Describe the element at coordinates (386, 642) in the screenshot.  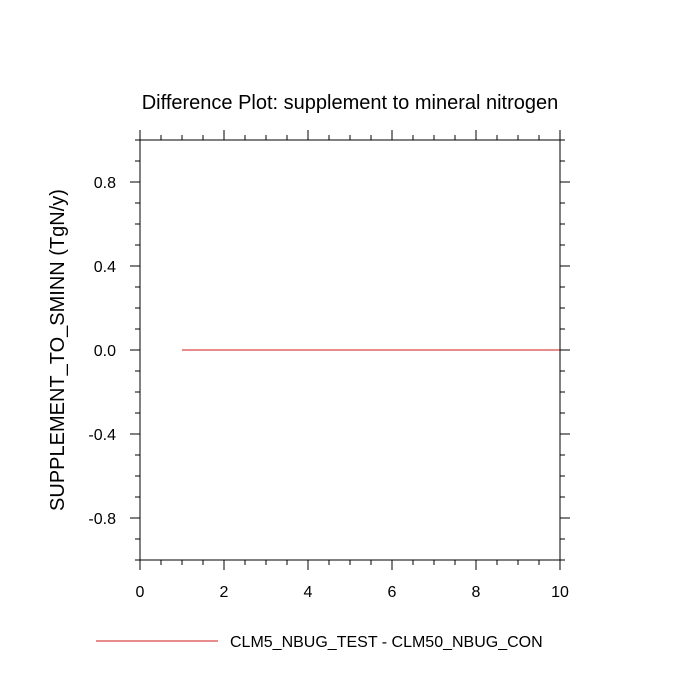
I see `legend-label: CLM5_NBUG_TEST - CLM50_NBUG_CON` at that location.